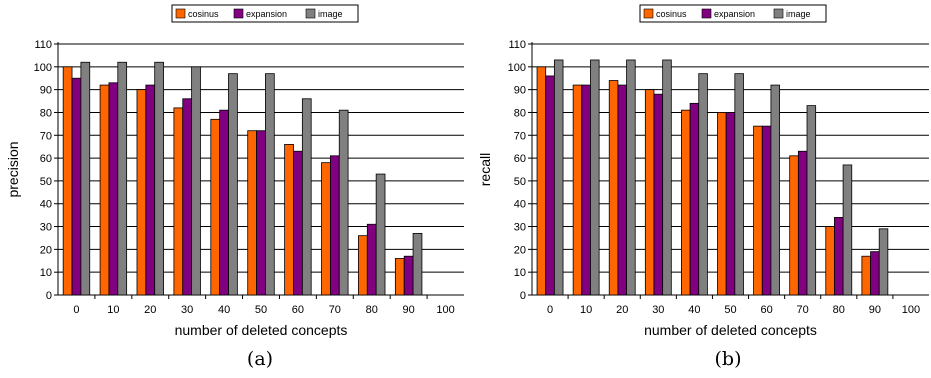 Image resolution: width=931 pixels, height=378 pixels. What do you see at coordinates (671, 14) in the screenshot?
I see `legend-label-cosinus: cosinus` at bounding box center [671, 14].